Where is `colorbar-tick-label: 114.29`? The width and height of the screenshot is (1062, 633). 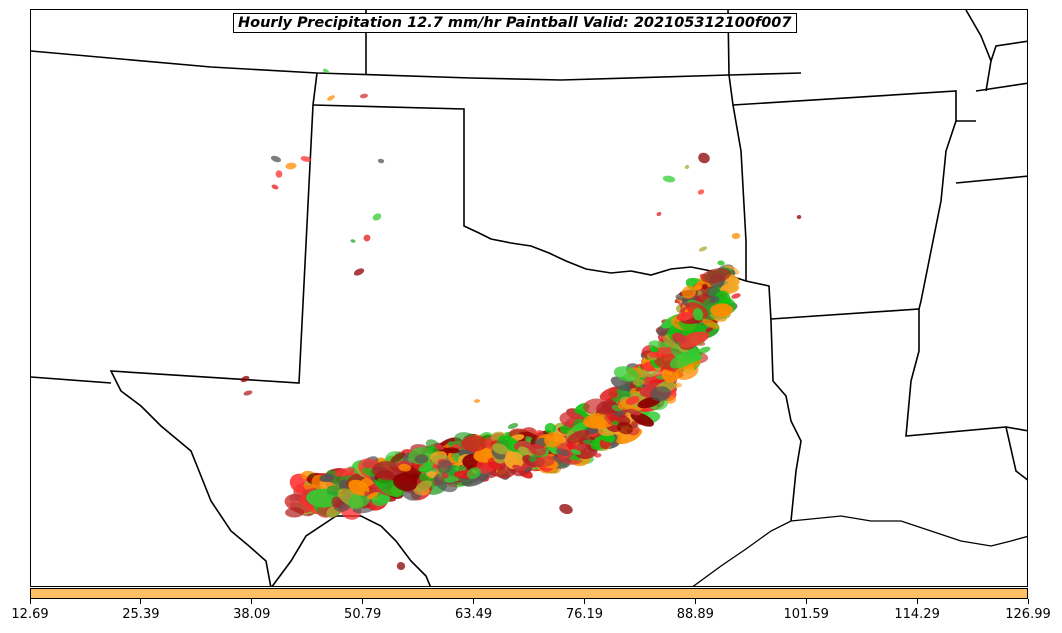
colorbar-tick-label: 114.29 is located at coordinates (917, 614).